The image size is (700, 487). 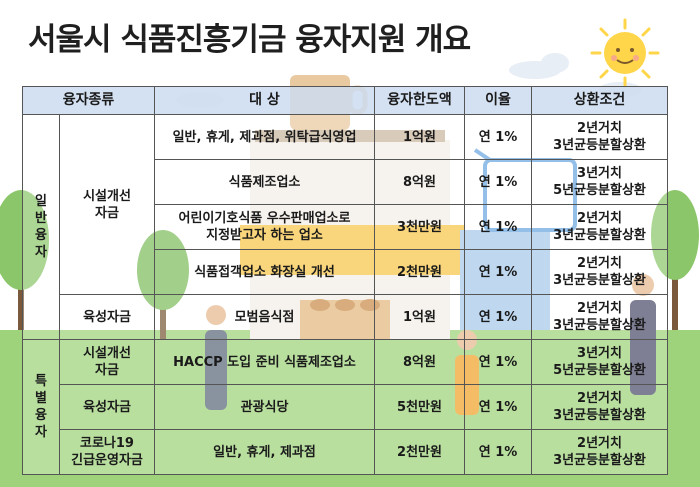 I want to click on table-row: 식품제조업소 8억원 연 1% 3년거치 5년균등분할상환, so click(x=345, y=182).